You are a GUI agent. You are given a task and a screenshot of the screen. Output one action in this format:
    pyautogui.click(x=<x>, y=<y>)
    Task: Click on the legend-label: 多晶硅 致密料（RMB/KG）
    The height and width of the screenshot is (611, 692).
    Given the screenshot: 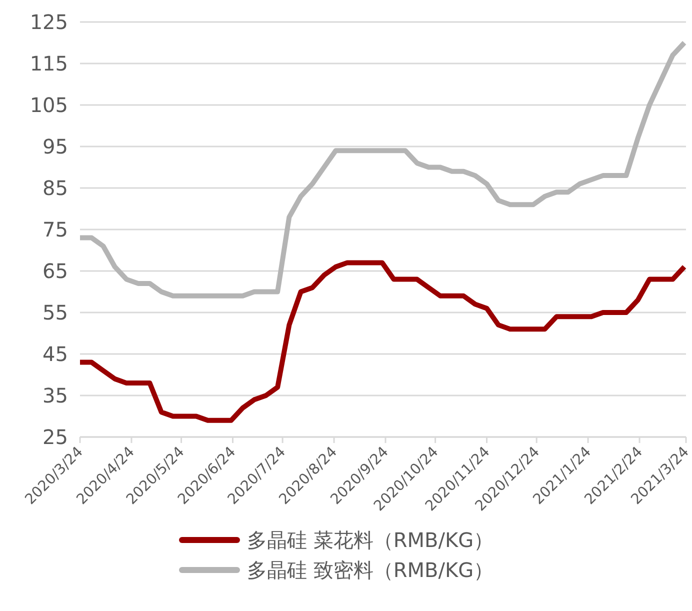 What is the action you would take?
    pyautogui.click(x=370, y=570)
    